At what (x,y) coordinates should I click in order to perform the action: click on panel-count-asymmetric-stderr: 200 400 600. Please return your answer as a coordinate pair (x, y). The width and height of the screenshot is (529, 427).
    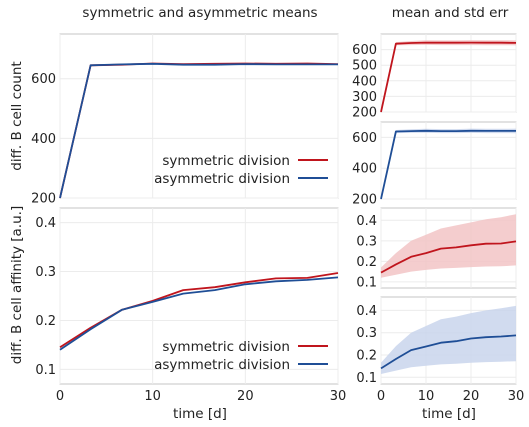
    Looking at the image, I should click on (434, 164).